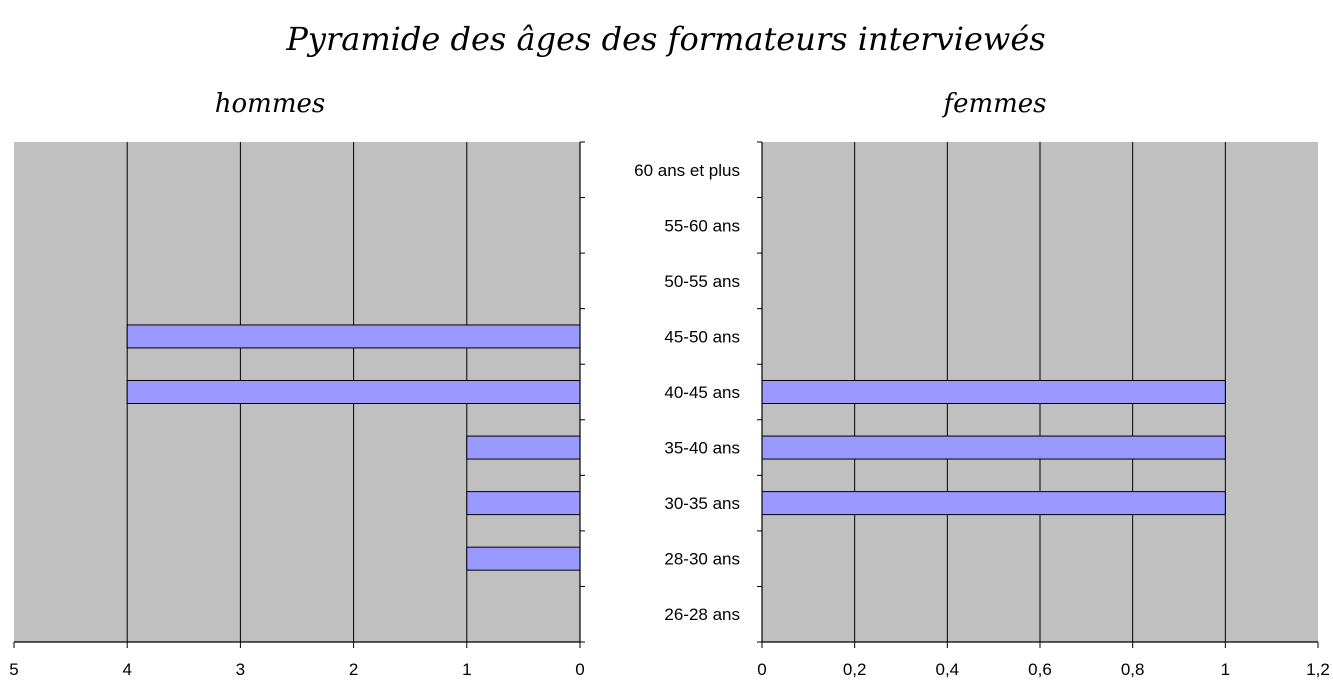  What do you see at coordinates (579, 669) in the screenshot?
I see `men-x-tick-label: 0` at bounding box center [579, 669].